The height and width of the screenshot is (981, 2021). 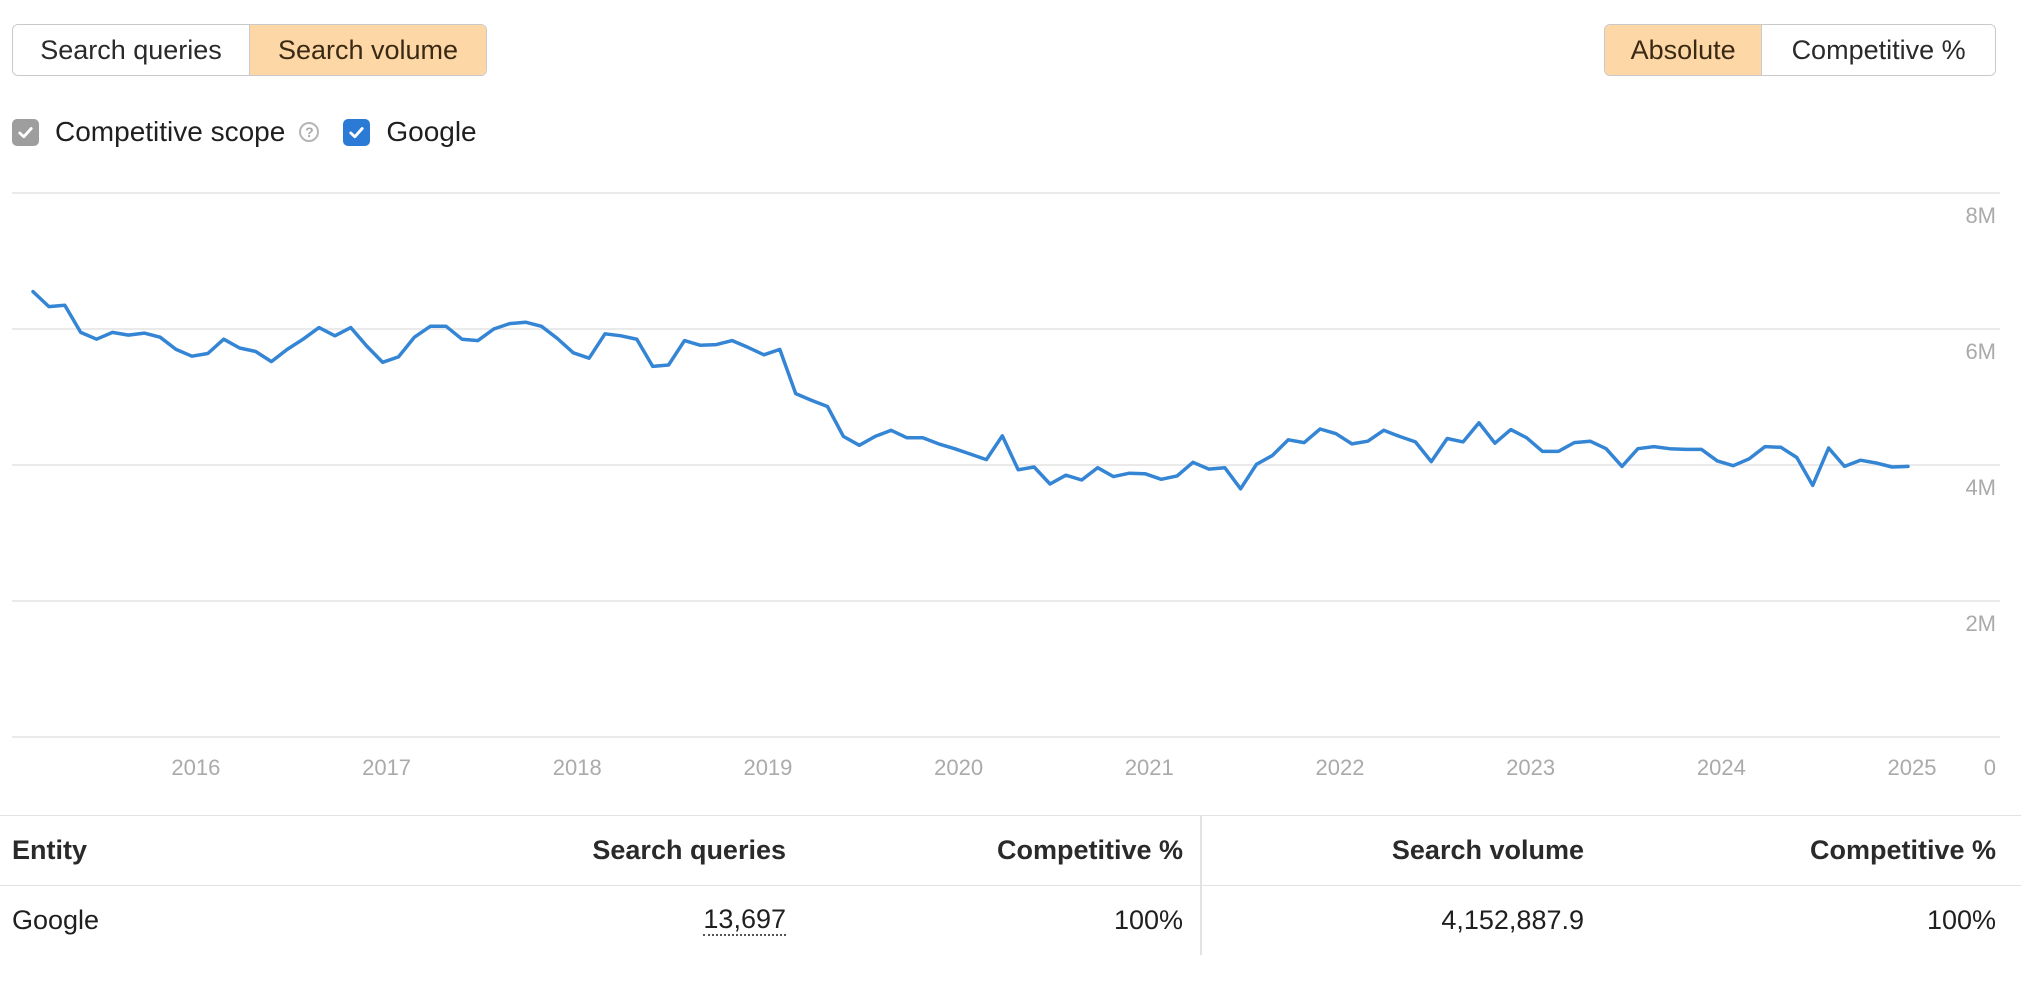 I want to click on absolute-toggle: Absolute, so click(x=1683, y=50).